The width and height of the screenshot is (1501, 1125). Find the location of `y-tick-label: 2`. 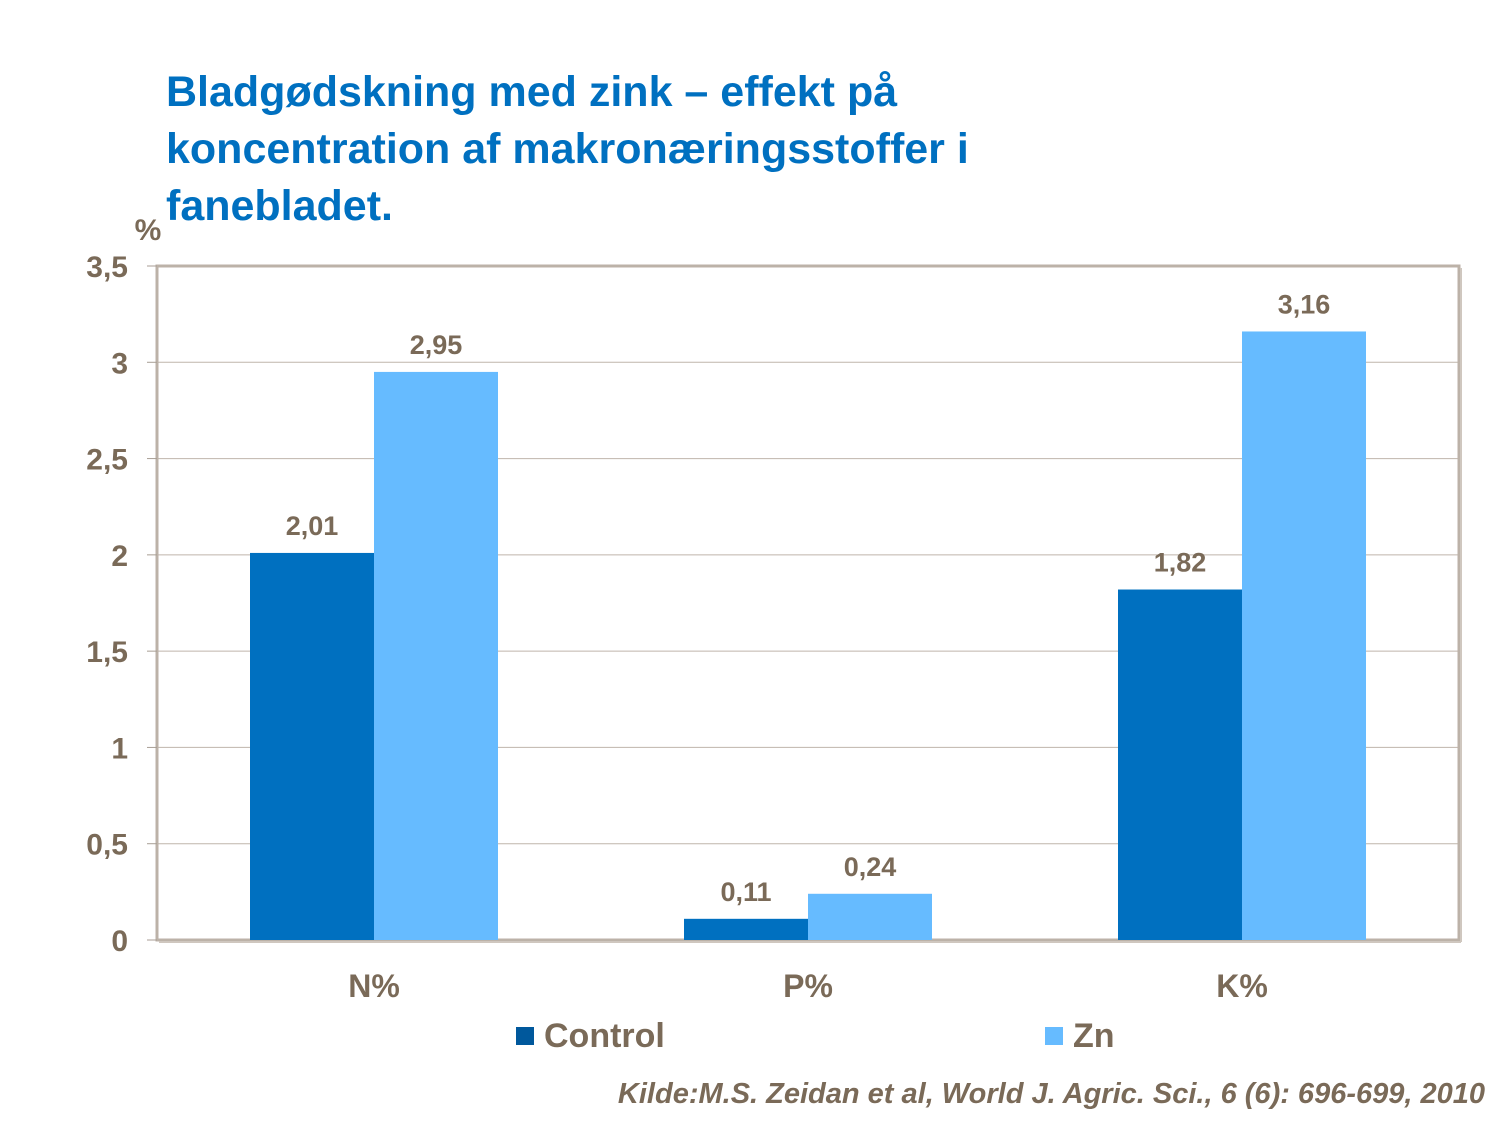

y-tick-label: 2 is located at coordinates (119, 556).